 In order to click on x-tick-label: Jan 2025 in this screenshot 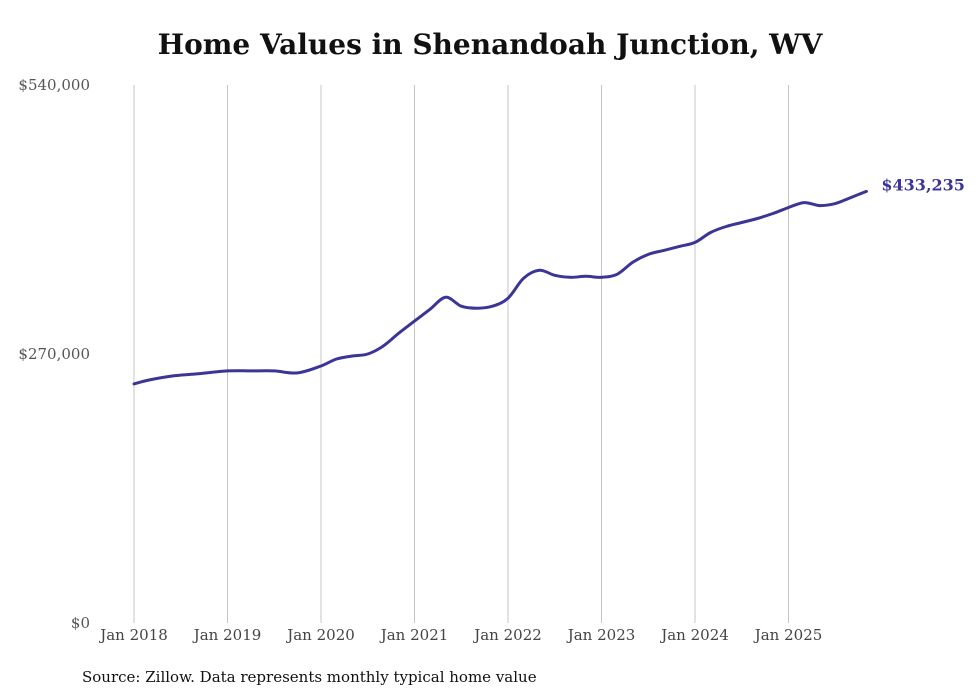, I will do `click(788, 635)`.